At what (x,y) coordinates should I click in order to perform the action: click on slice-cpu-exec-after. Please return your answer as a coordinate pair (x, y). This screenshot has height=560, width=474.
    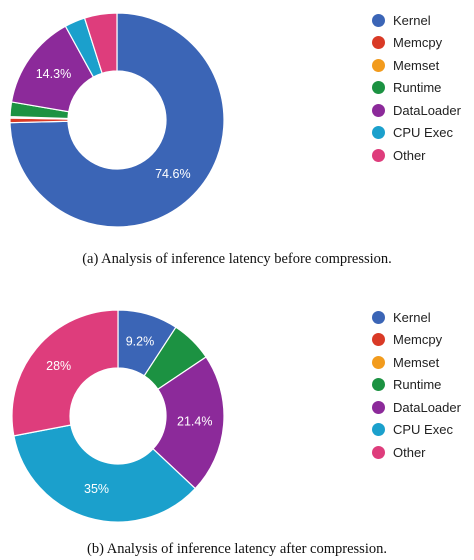
    Looking at the image, I should click on (105, 473).